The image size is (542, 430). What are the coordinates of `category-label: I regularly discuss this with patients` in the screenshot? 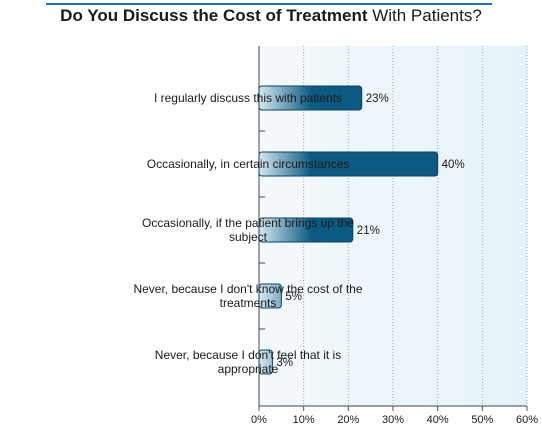 It's located at (248, 98).